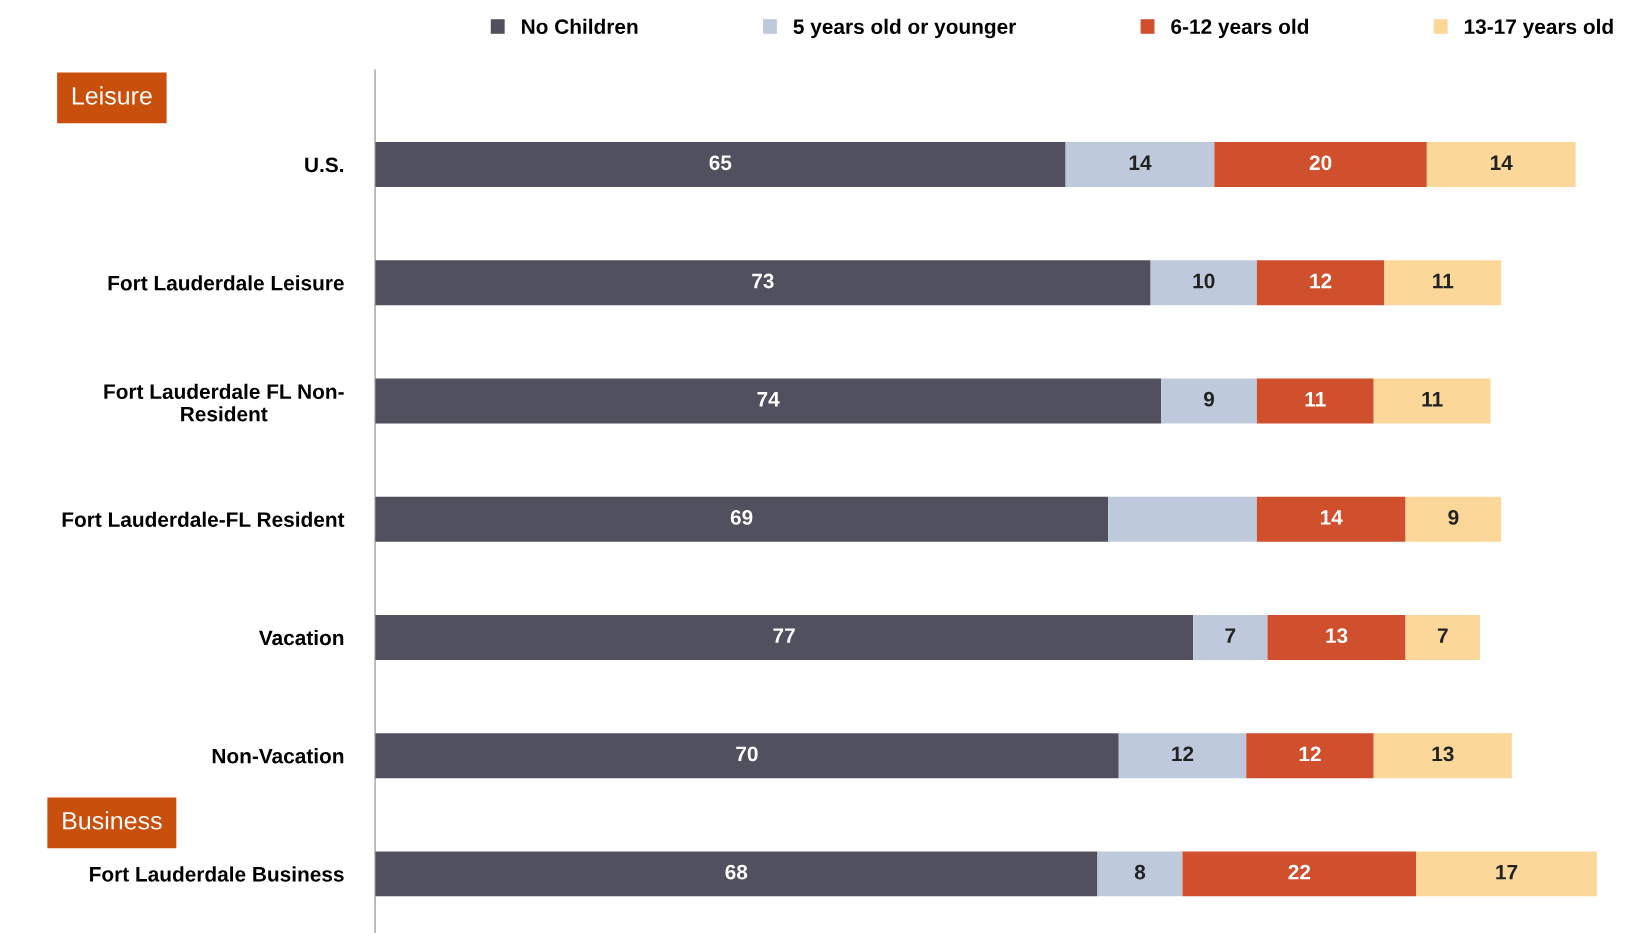 The image size is (1645, 933). I want to click on data-label: 20, so click(1320, 163).